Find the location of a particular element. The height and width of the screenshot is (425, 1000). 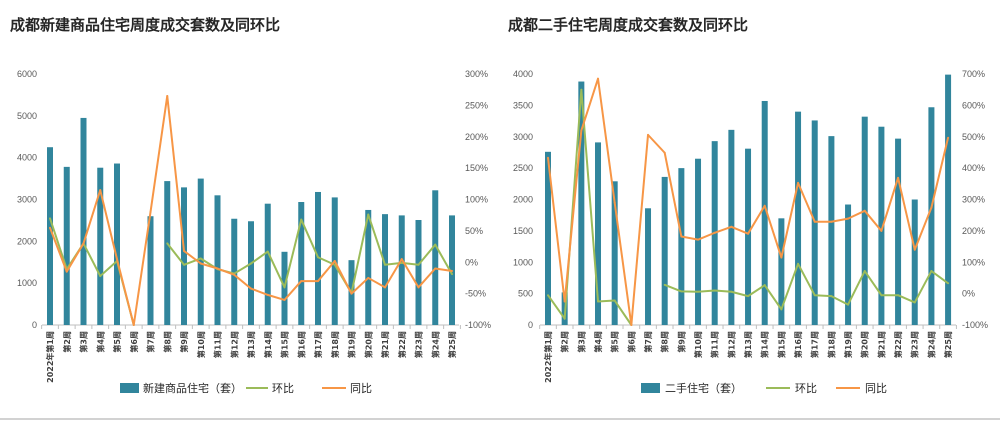

y-right-tick-label: 700% is located at coordinates (973, 74).